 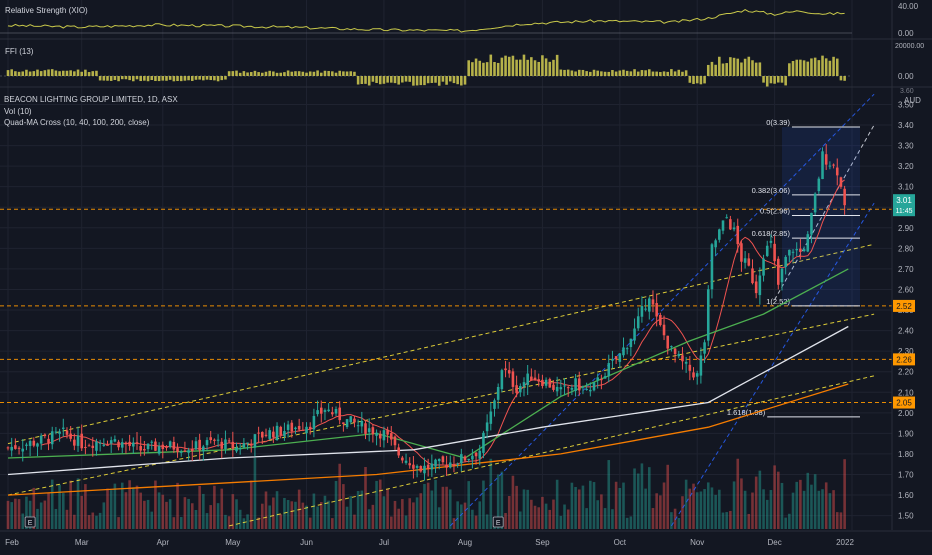 What do you see at coordinates (18, 111) in the screenshot?
I see `indicator-vol-label: Vol (10)` at bounding box center [18, 111].